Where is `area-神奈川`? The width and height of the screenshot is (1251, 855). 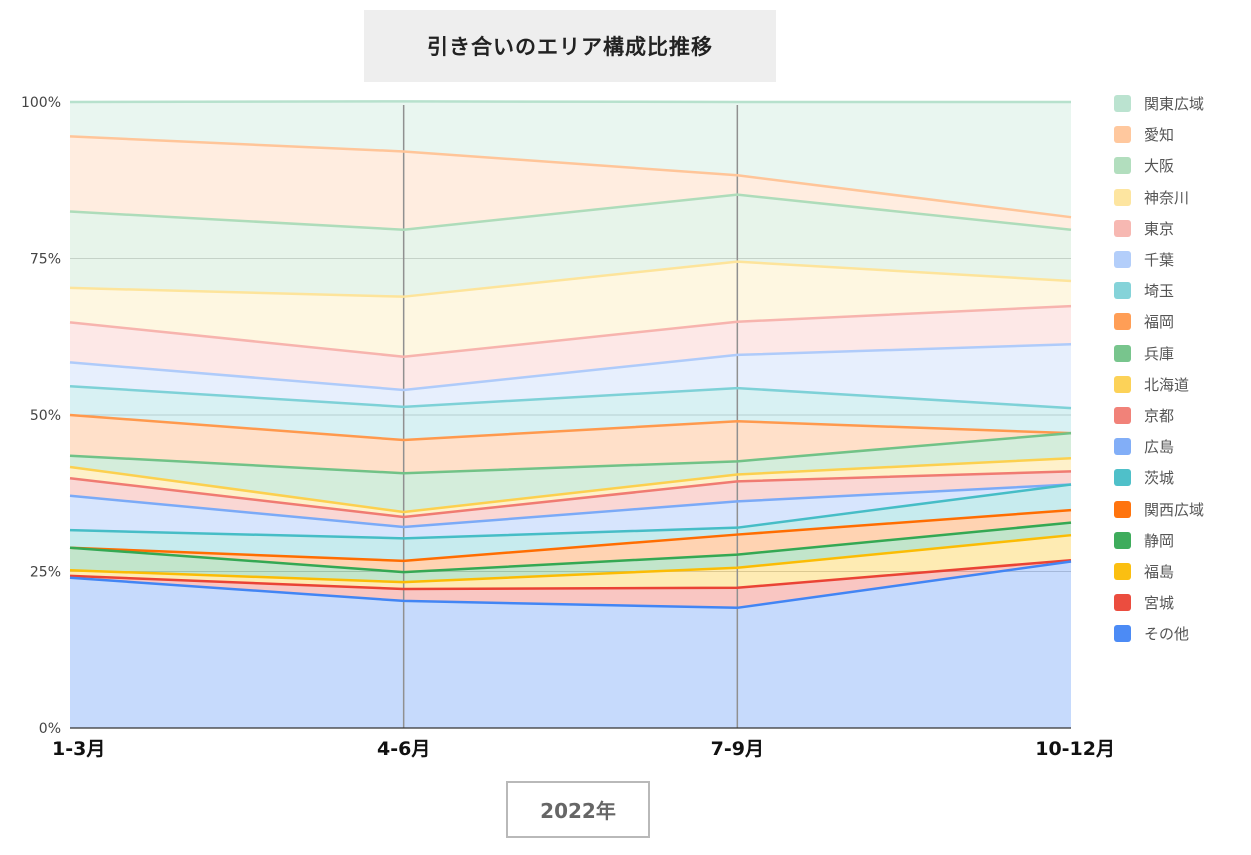
area-神奈川 is located at coordinates (570, 309).